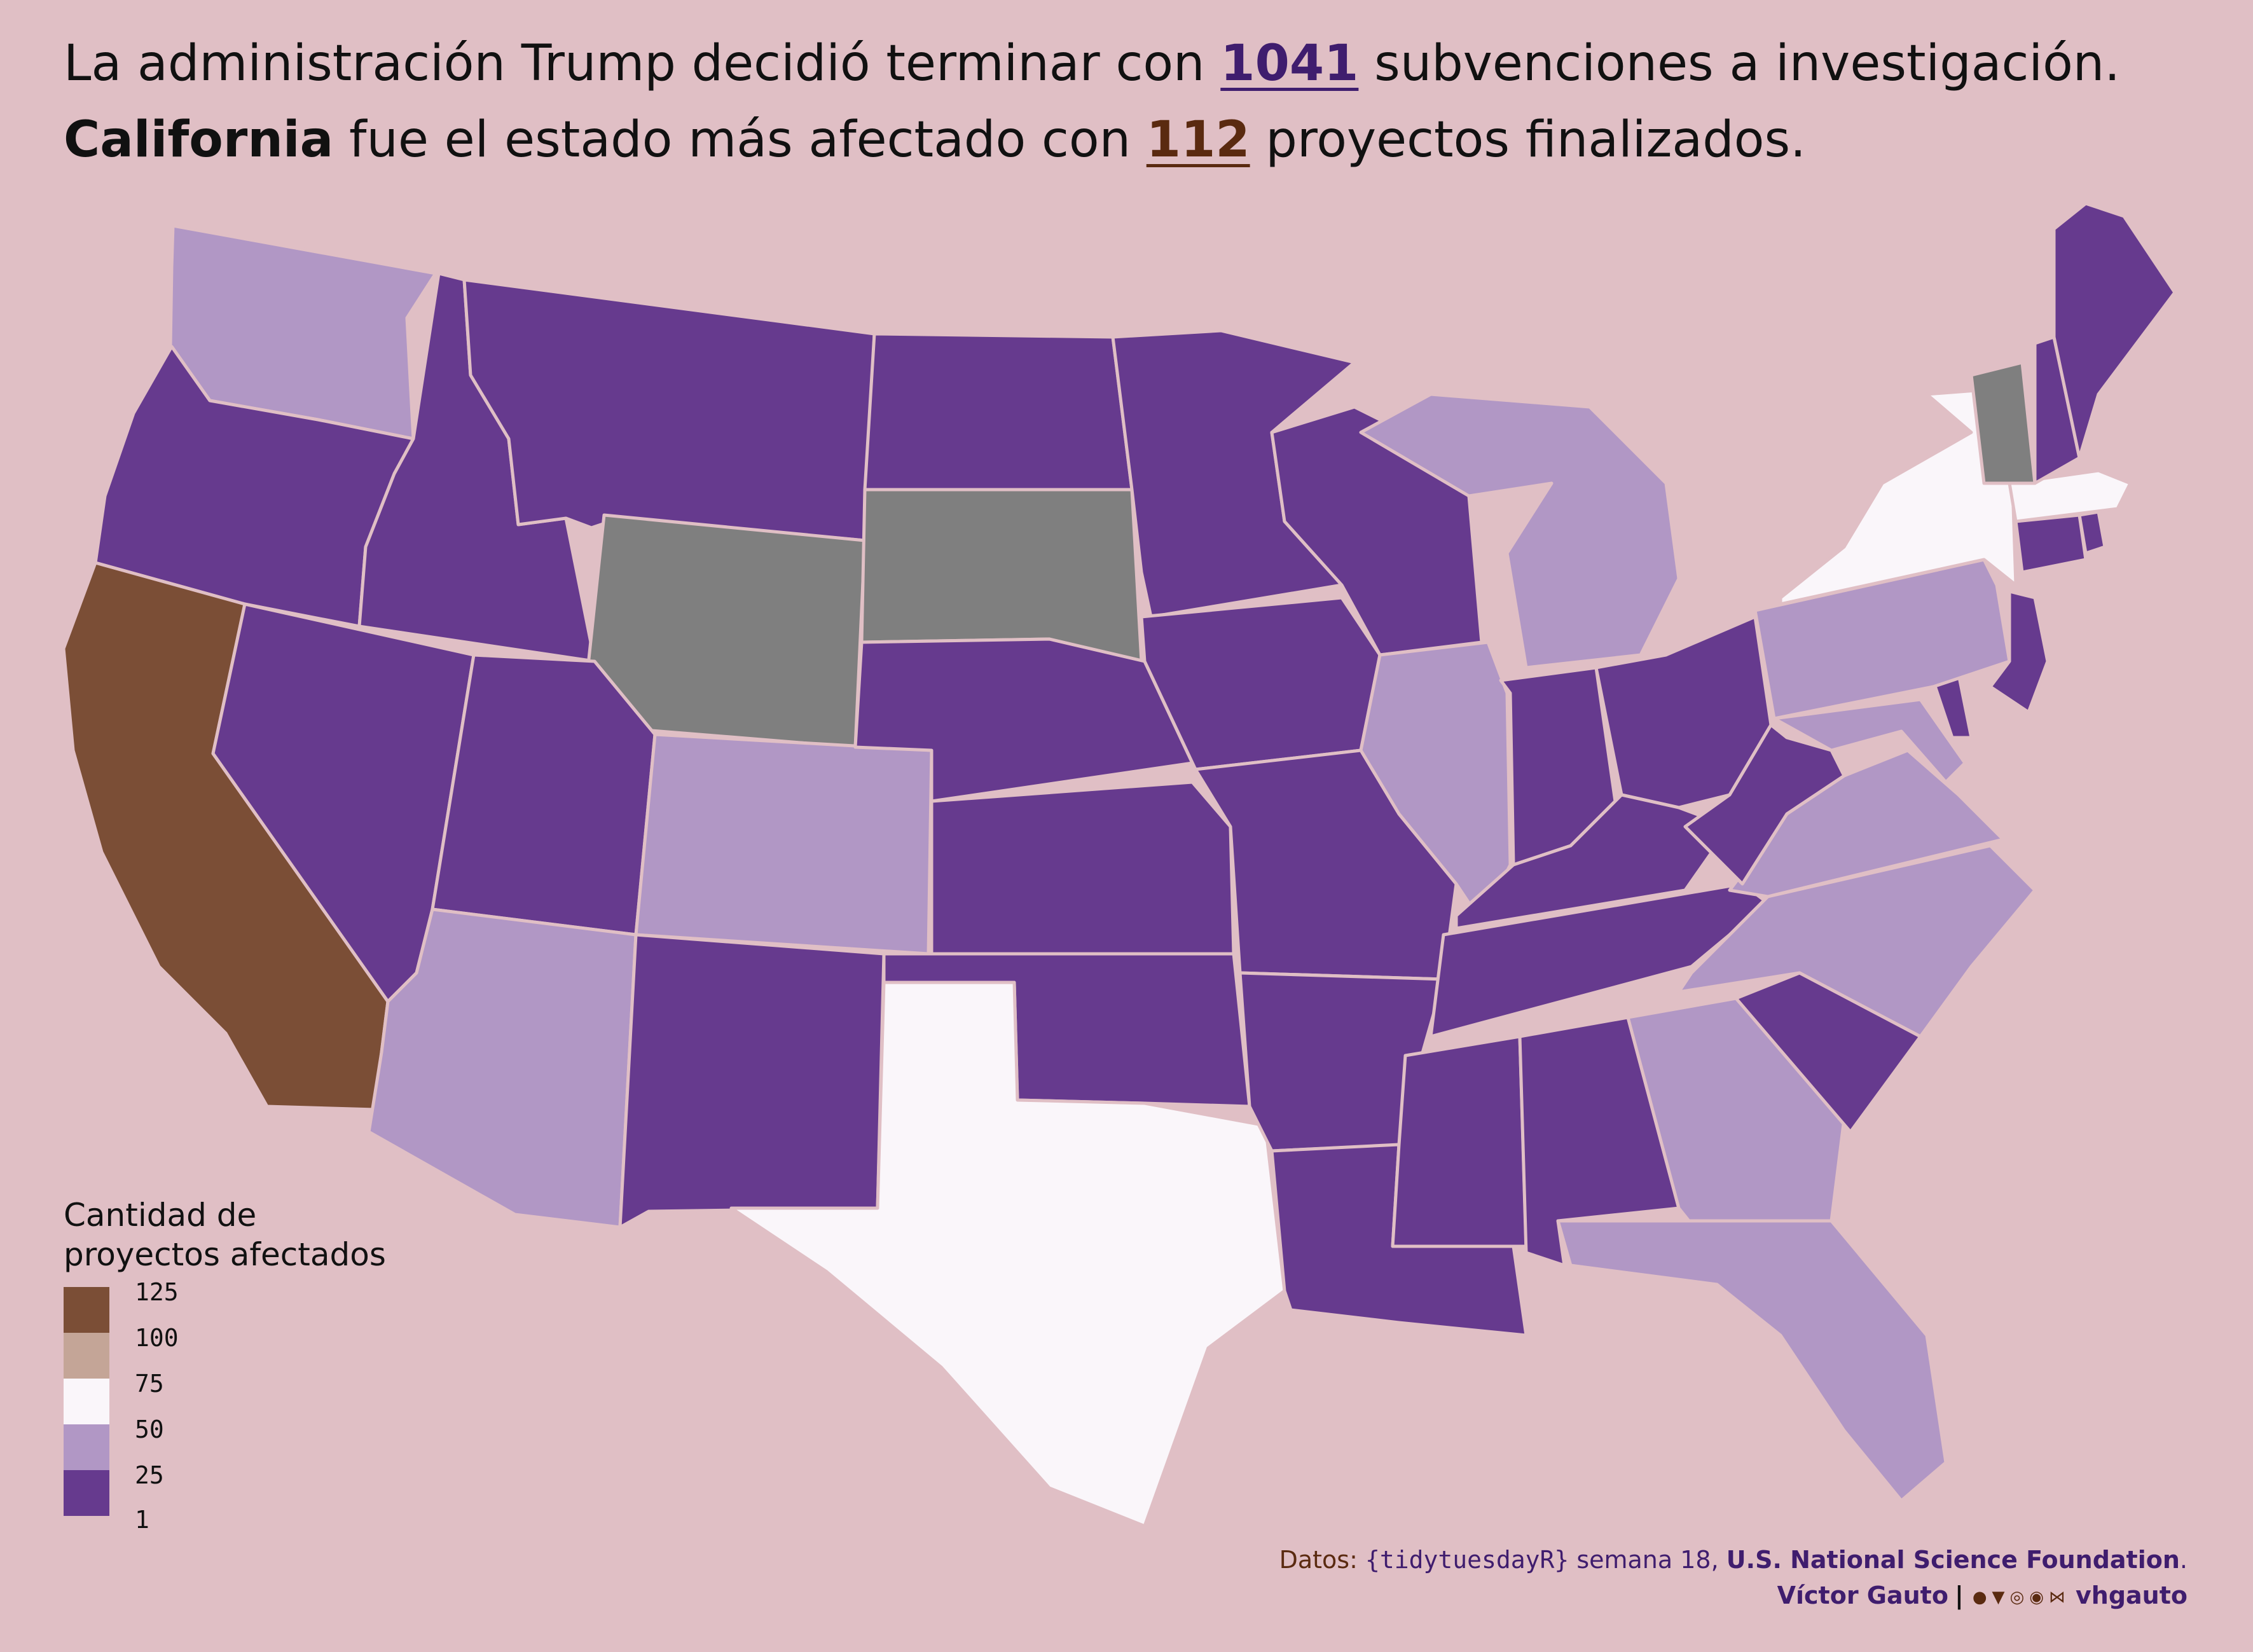 Image resolution: width=2253 pixels, height=1652 pixels. What do you see at coordinates (149, 1429) in the screenshot?
I see `legend-tick: 50` at bounding box center [149, 1429].